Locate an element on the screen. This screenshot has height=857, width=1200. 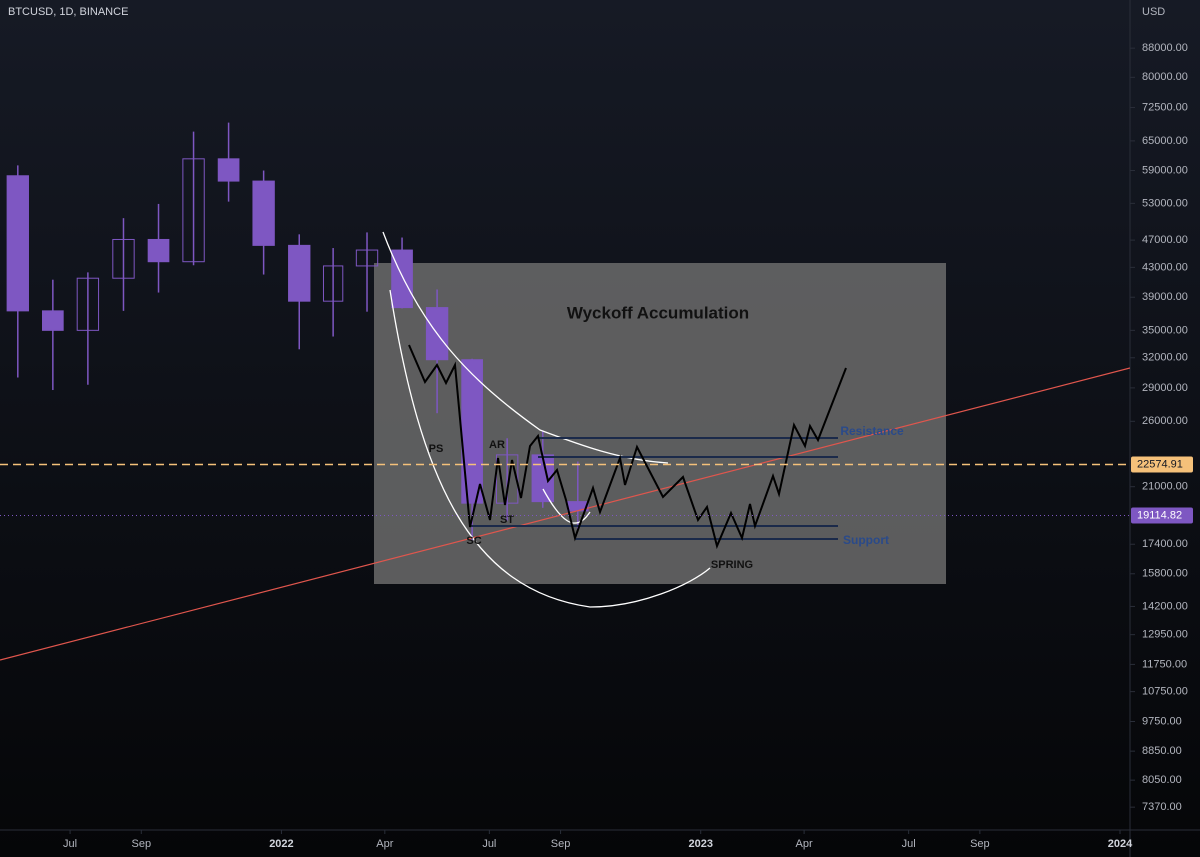
y-tick-label: 8050.00 is located at coordinates (1162, 780).